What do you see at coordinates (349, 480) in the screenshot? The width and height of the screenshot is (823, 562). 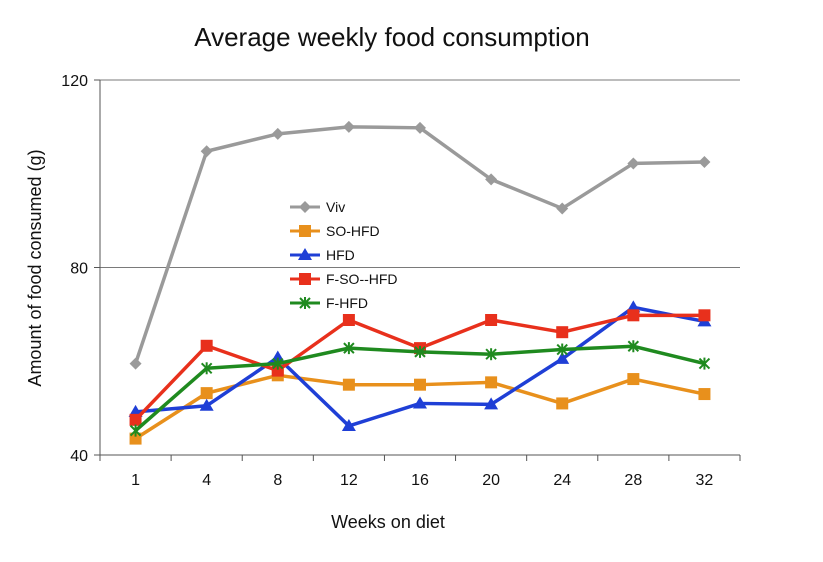 I see `x-tick-label: 12` at bounding box center [349, 480].